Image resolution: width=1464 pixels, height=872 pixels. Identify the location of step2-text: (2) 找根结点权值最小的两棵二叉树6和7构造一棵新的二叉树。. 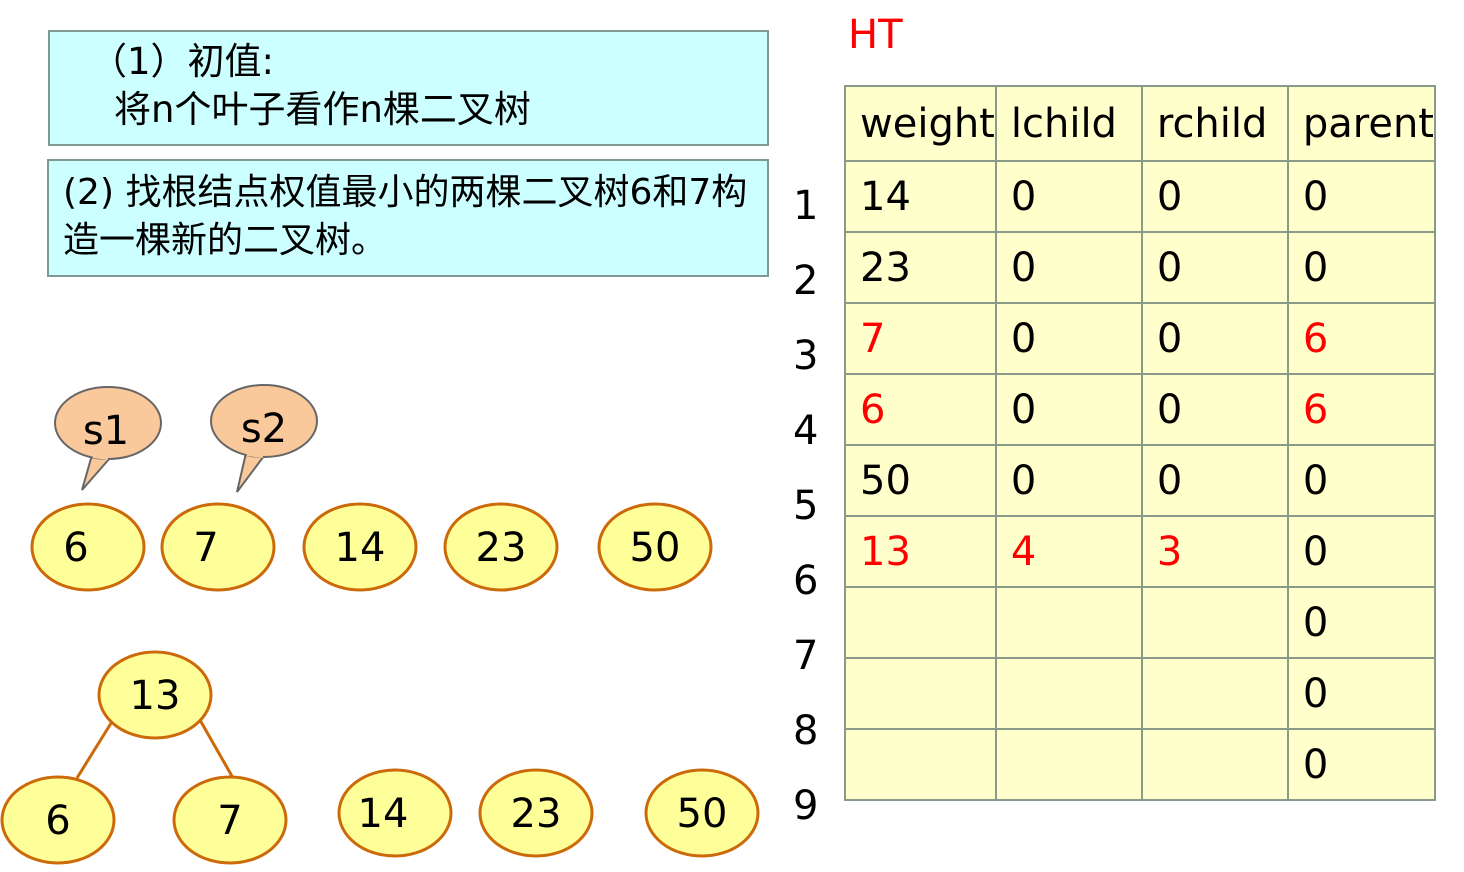
(405, 216).